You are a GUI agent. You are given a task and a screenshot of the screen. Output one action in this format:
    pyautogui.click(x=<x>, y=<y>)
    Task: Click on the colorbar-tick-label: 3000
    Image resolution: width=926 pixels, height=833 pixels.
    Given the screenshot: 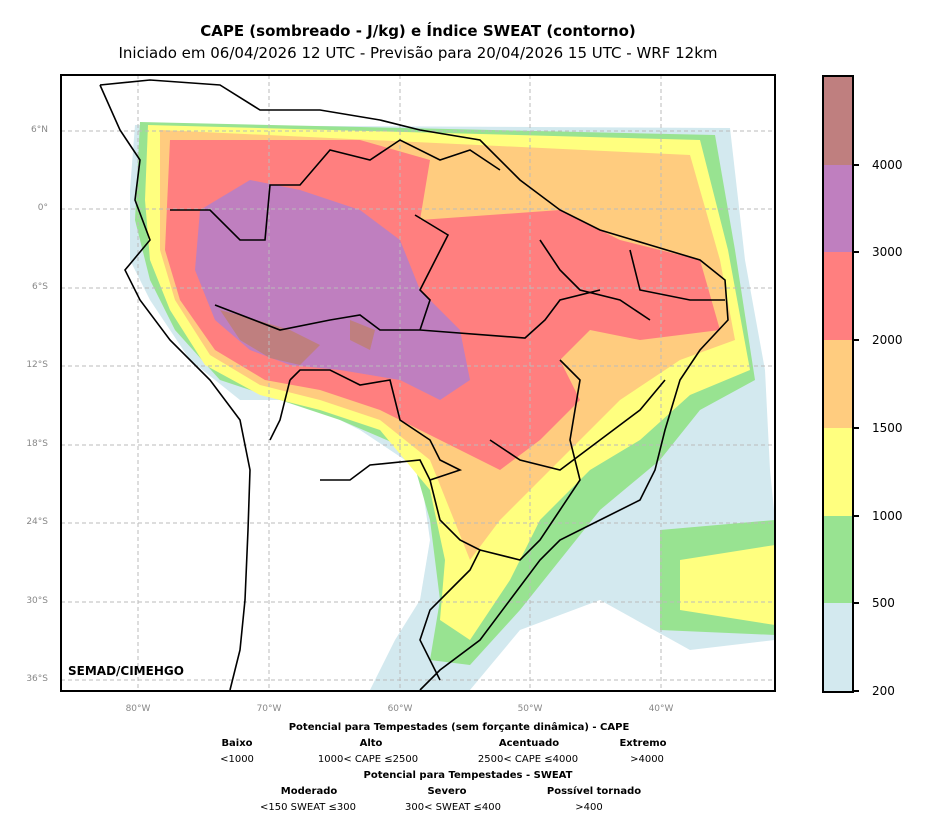 What is the action you would take?
    pyautogui.click(x=887, y=252)
    